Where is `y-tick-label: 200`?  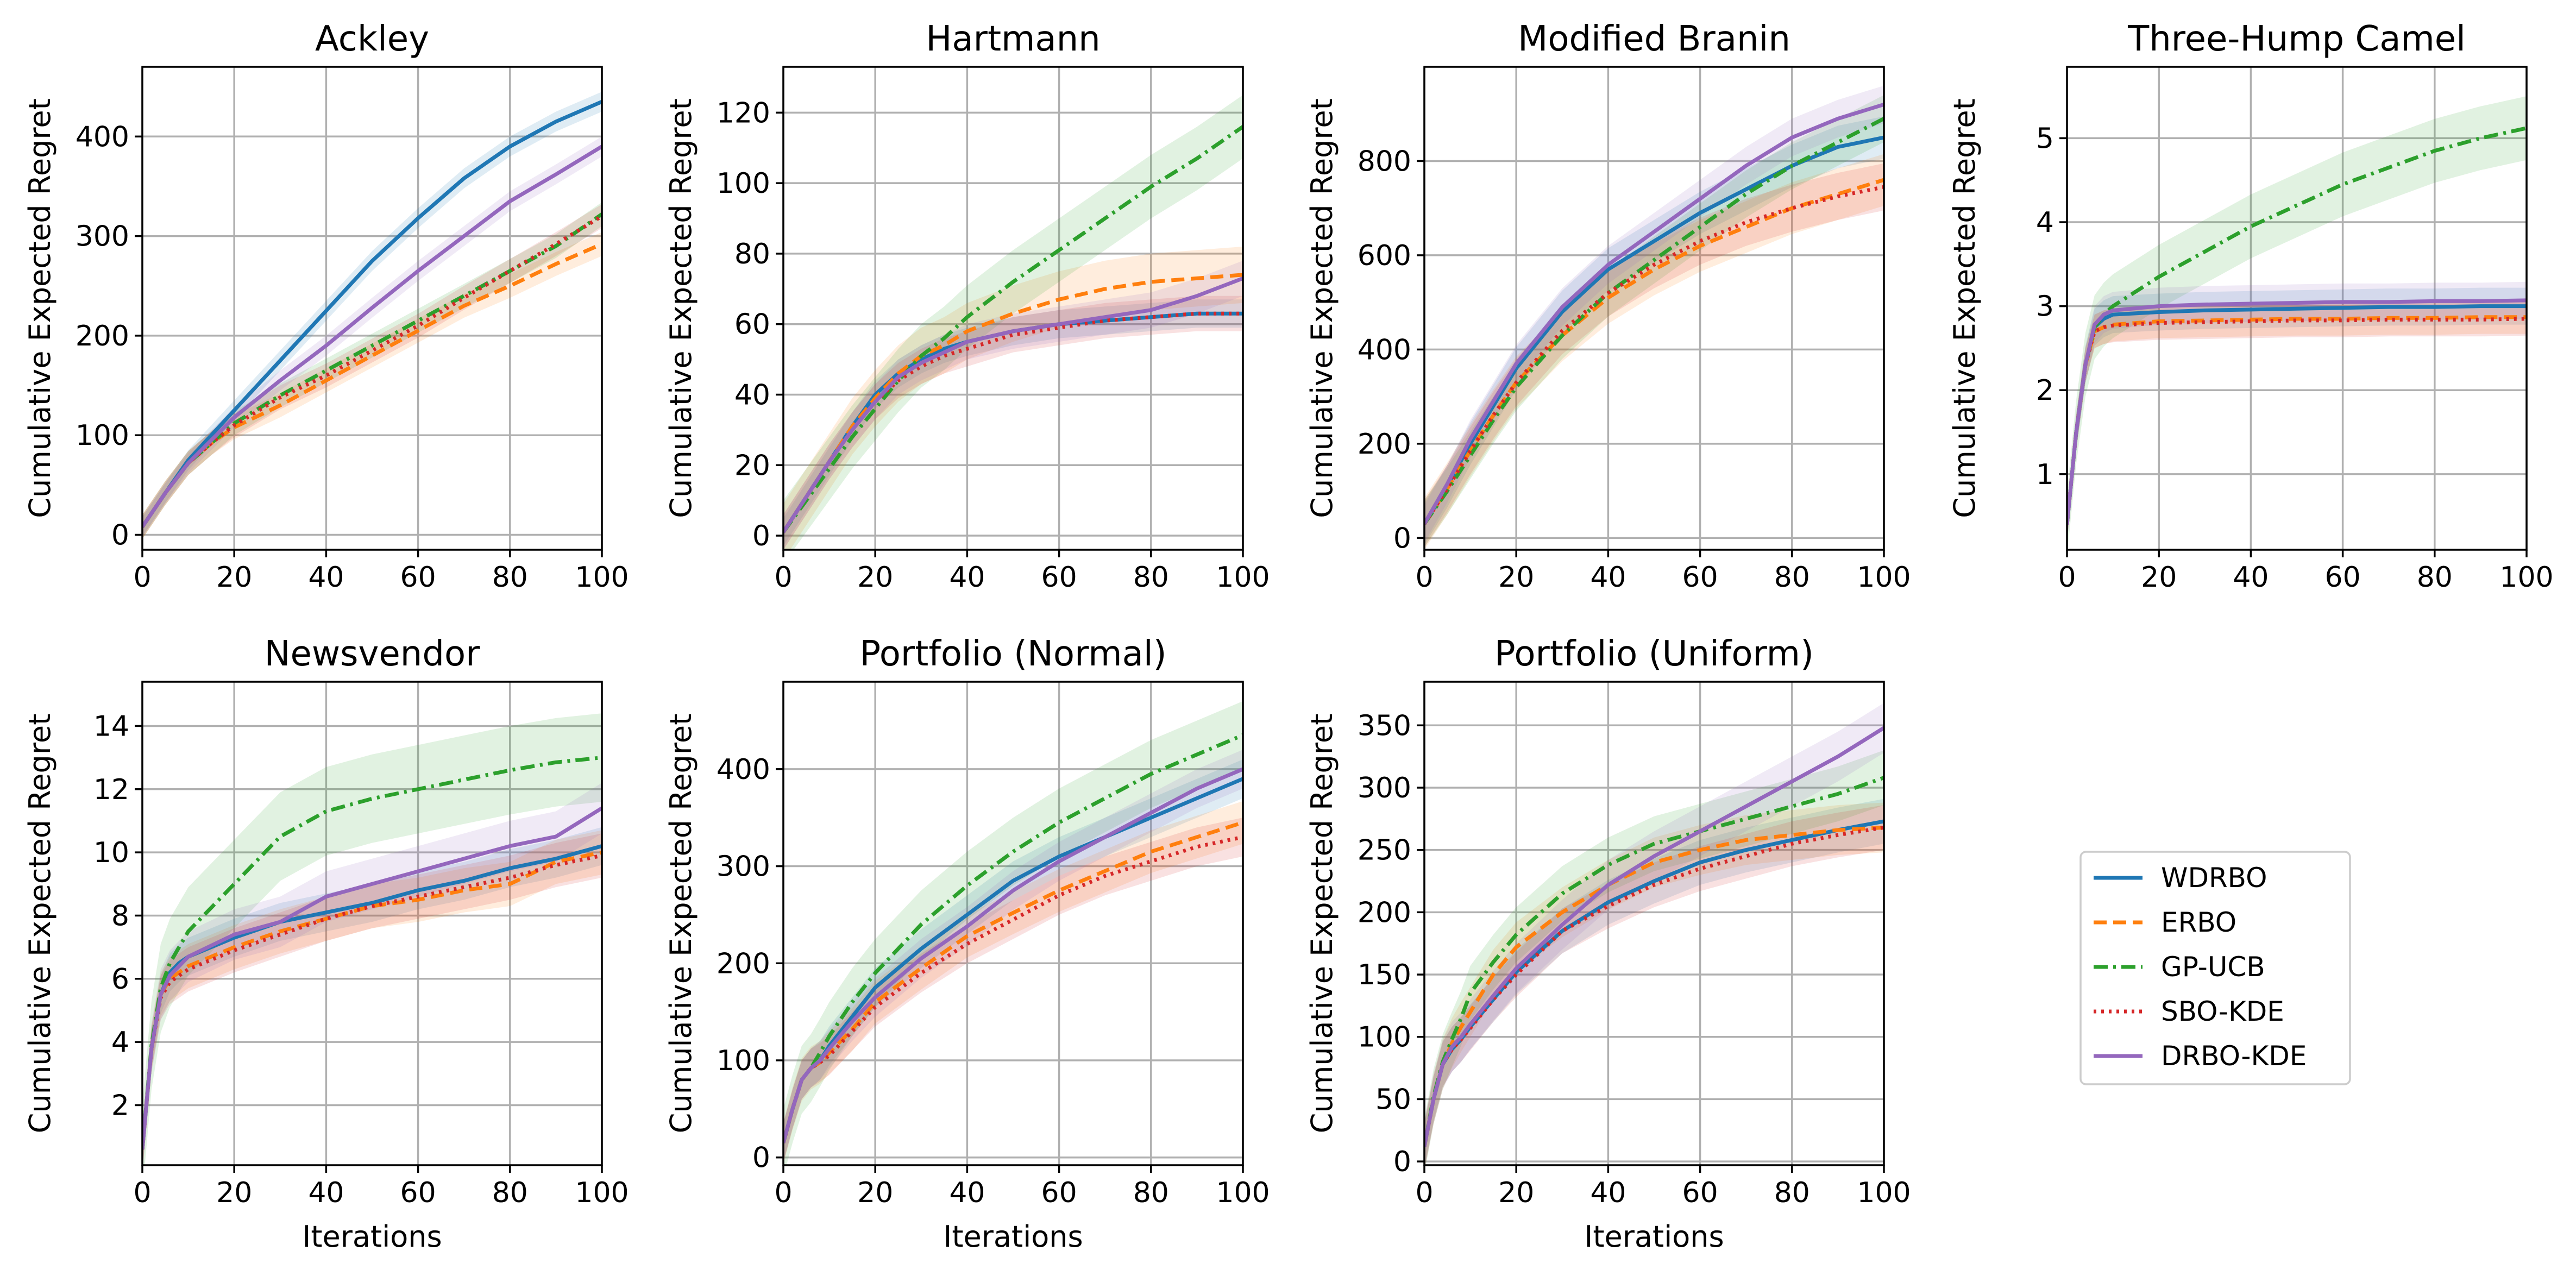 y-tick-label: 200 is located at coordinates (743, 964).